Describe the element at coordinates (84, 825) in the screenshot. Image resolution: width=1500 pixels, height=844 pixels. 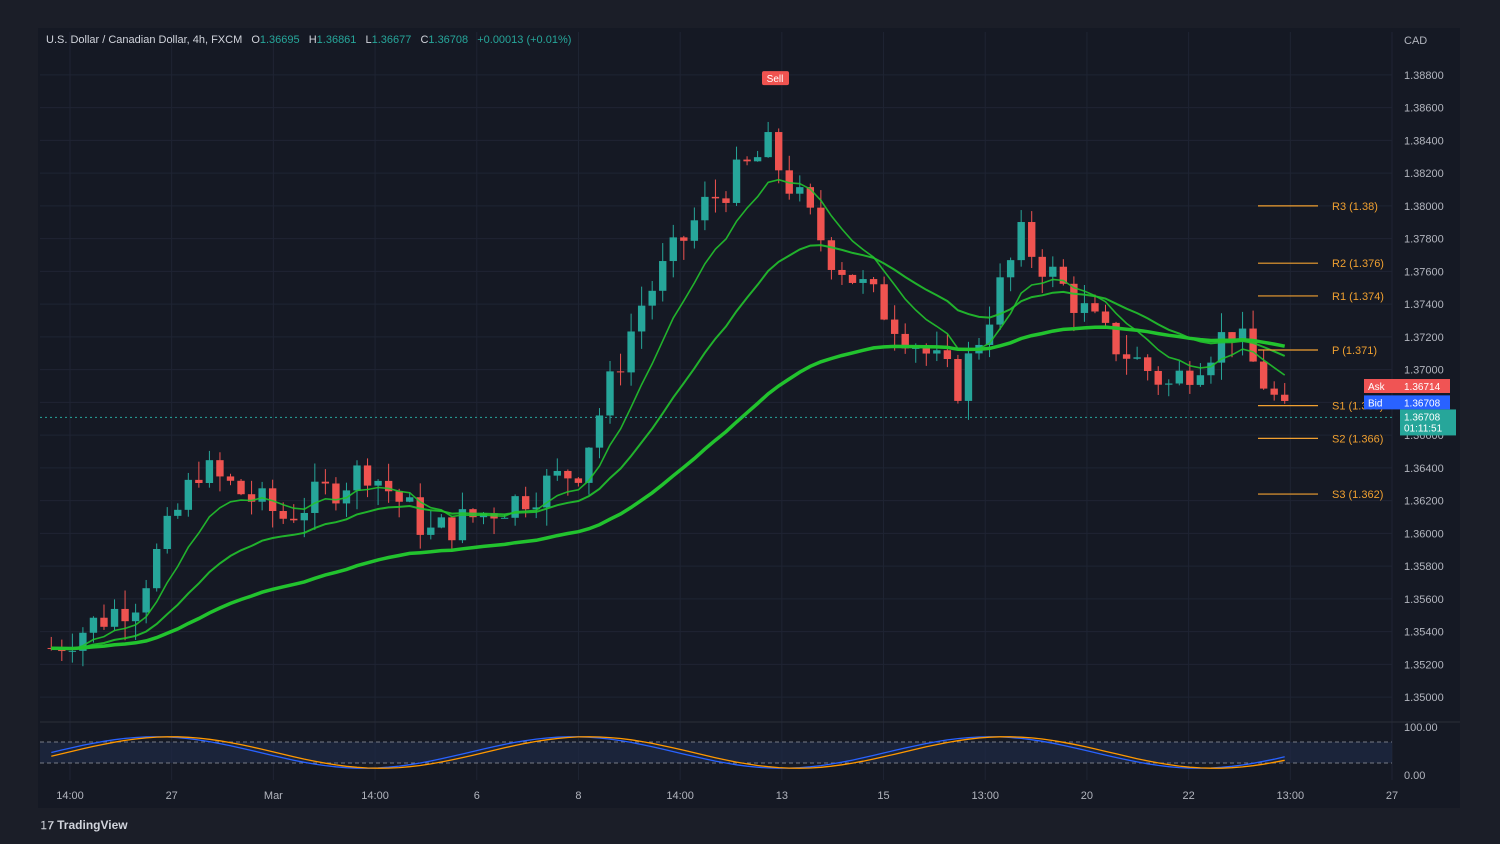
I see `tradingview-logo: 𝟷𝟩 TradingView` at that location.